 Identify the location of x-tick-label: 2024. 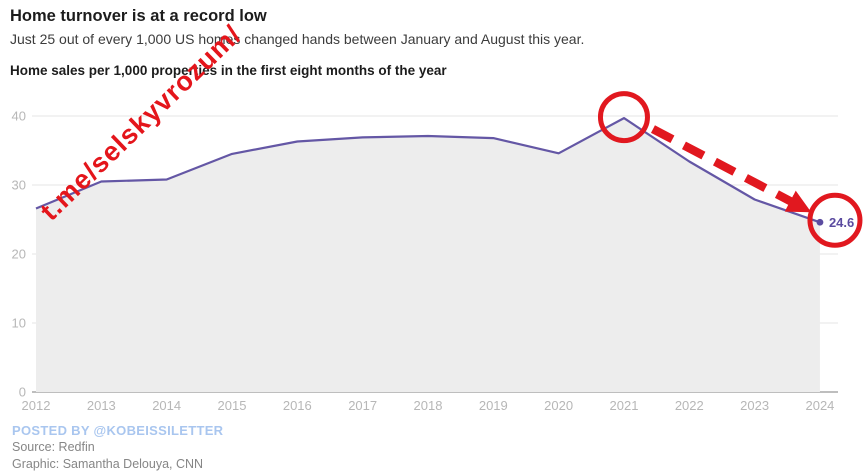
(819, 405).